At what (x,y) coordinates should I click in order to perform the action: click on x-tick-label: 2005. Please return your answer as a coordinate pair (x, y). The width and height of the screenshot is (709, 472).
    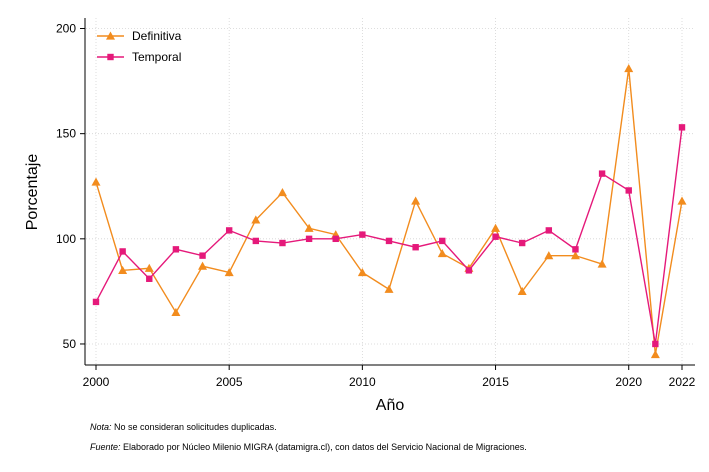
    Looking at the image, I should click on (229, 382).